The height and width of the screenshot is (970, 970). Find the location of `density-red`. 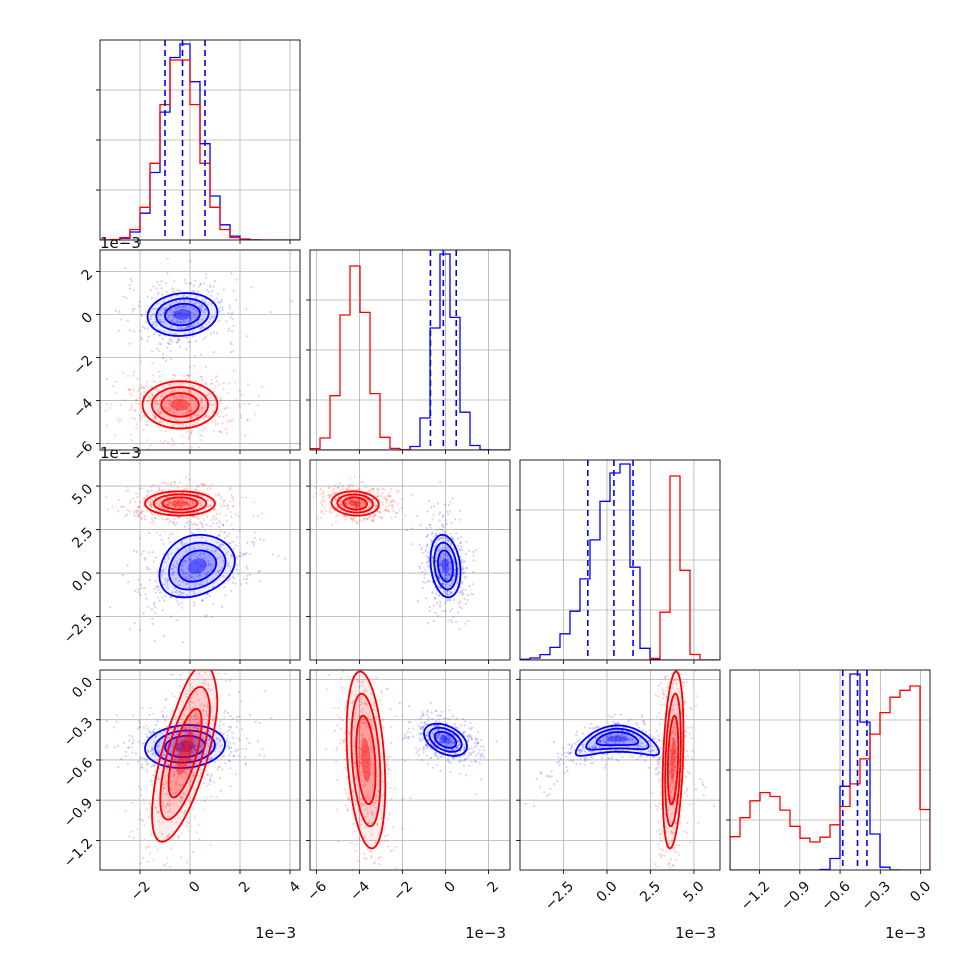

density-red is located at coordinates (195, 778).